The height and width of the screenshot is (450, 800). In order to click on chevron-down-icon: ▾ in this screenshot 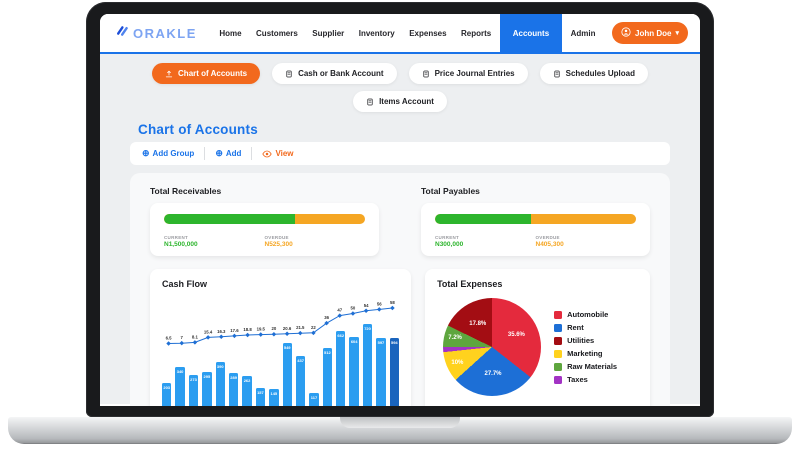, I will do `click(677, 33)`.